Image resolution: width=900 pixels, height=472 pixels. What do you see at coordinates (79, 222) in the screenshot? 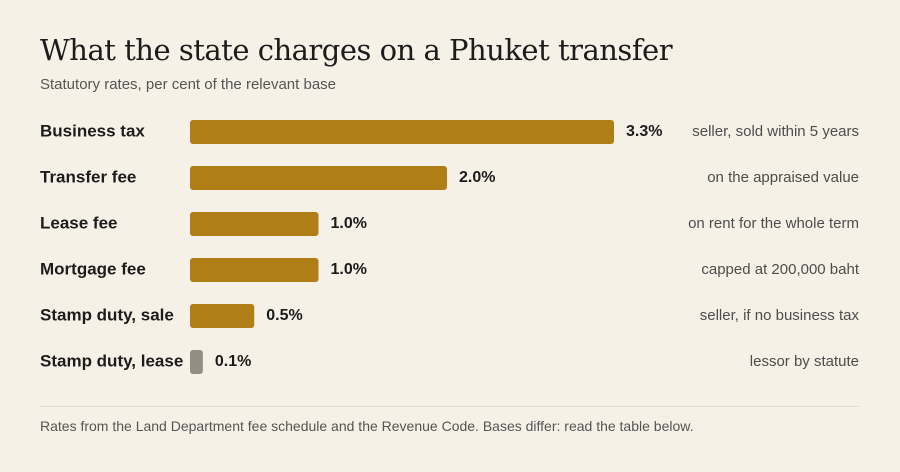
I see `category-label-3: Lease fee` at bounding box center [79, 222].